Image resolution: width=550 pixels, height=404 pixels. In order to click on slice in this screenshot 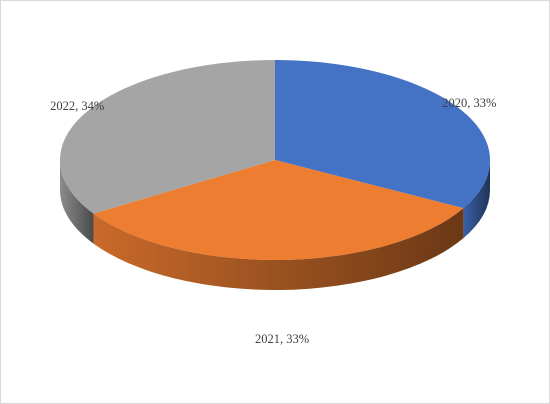, I will do `click(383, 134)`.